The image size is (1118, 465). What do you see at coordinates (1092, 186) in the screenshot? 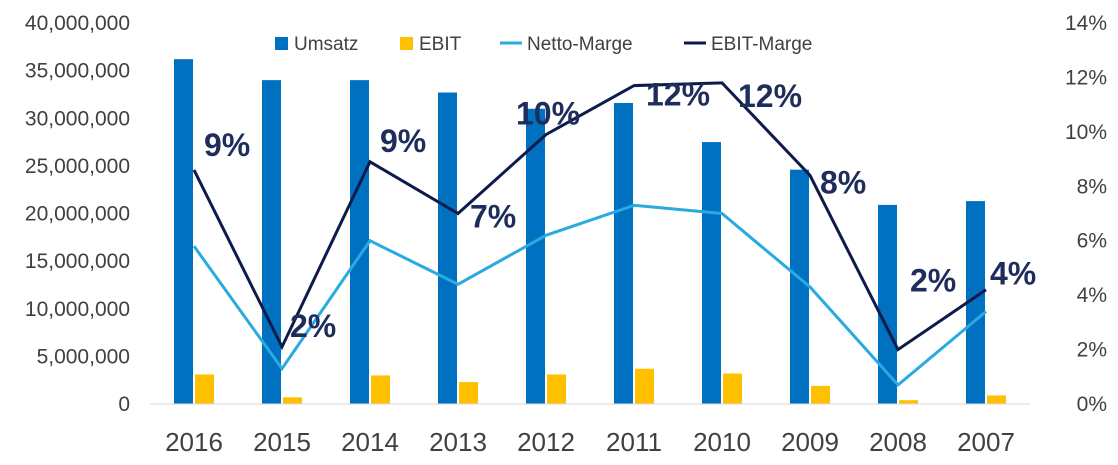
I see `right-tick-label: 8%` at bounding box center [1092, 186].